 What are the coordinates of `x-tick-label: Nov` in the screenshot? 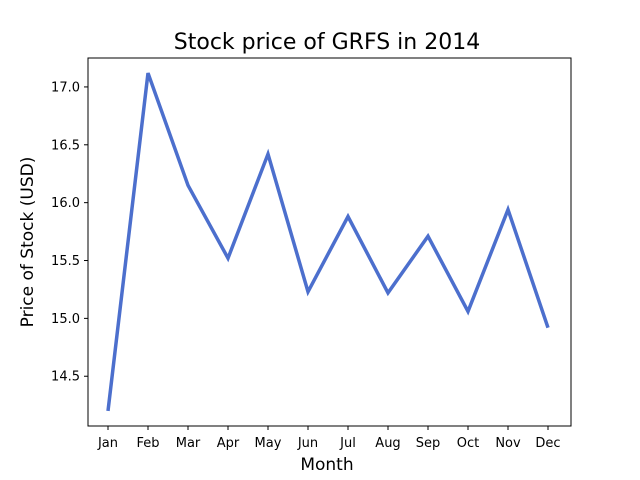 It's located at (508, 443).